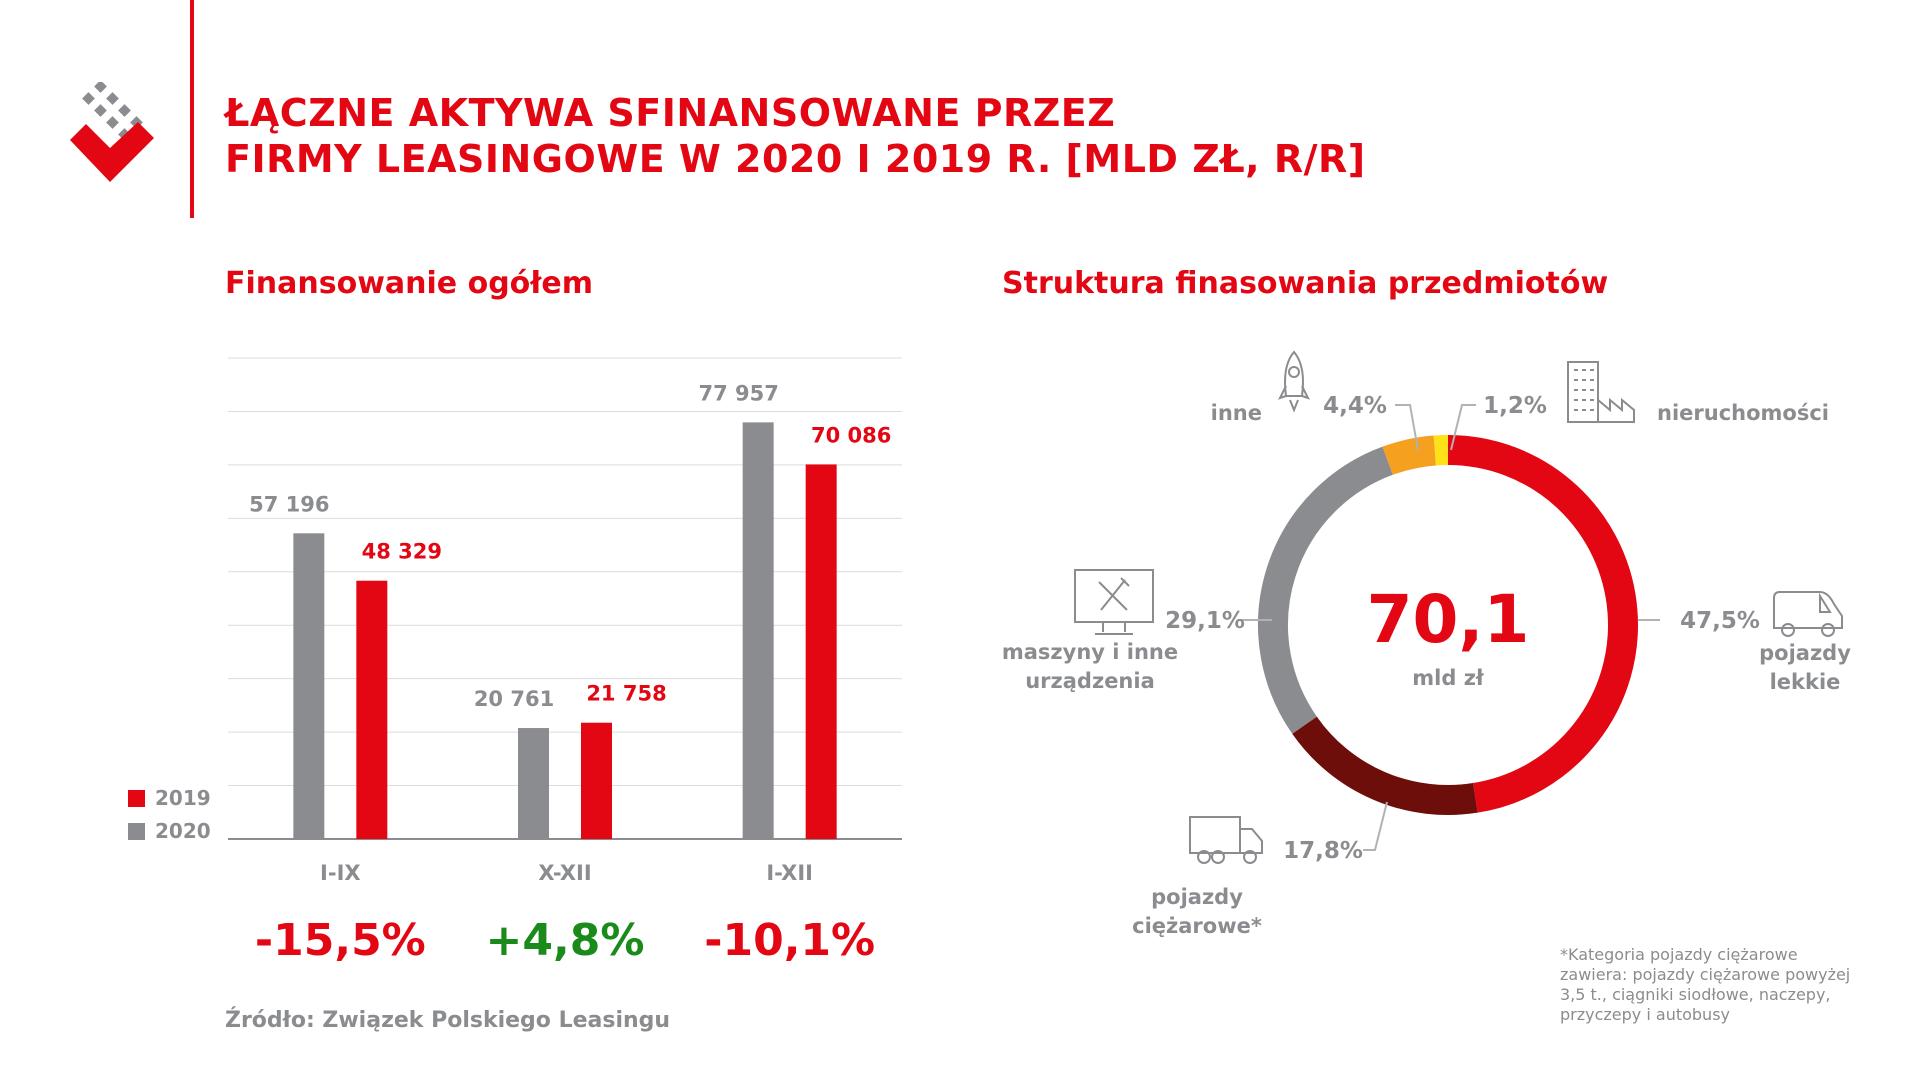 This screenshot has height=1080, width=1920. What do you see at coordinates (372, 709) in the screenshot?
I see `bar-2019-I-IX` at bounding box center [372, 709].